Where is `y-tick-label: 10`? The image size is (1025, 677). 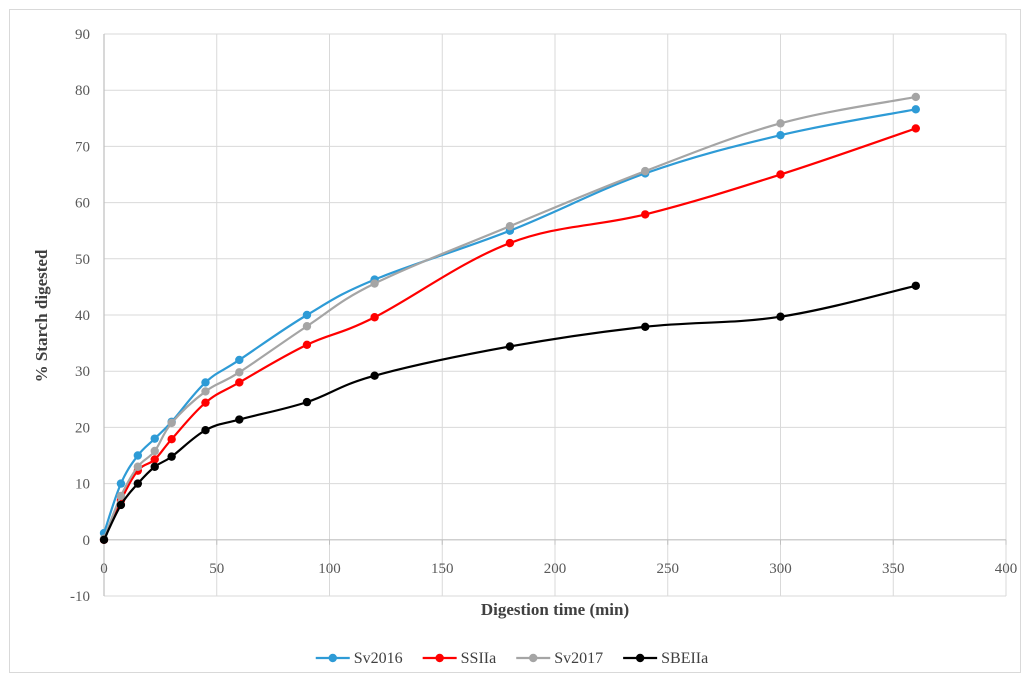
y-tick-label: 10 is located at coordinates (82, 485).